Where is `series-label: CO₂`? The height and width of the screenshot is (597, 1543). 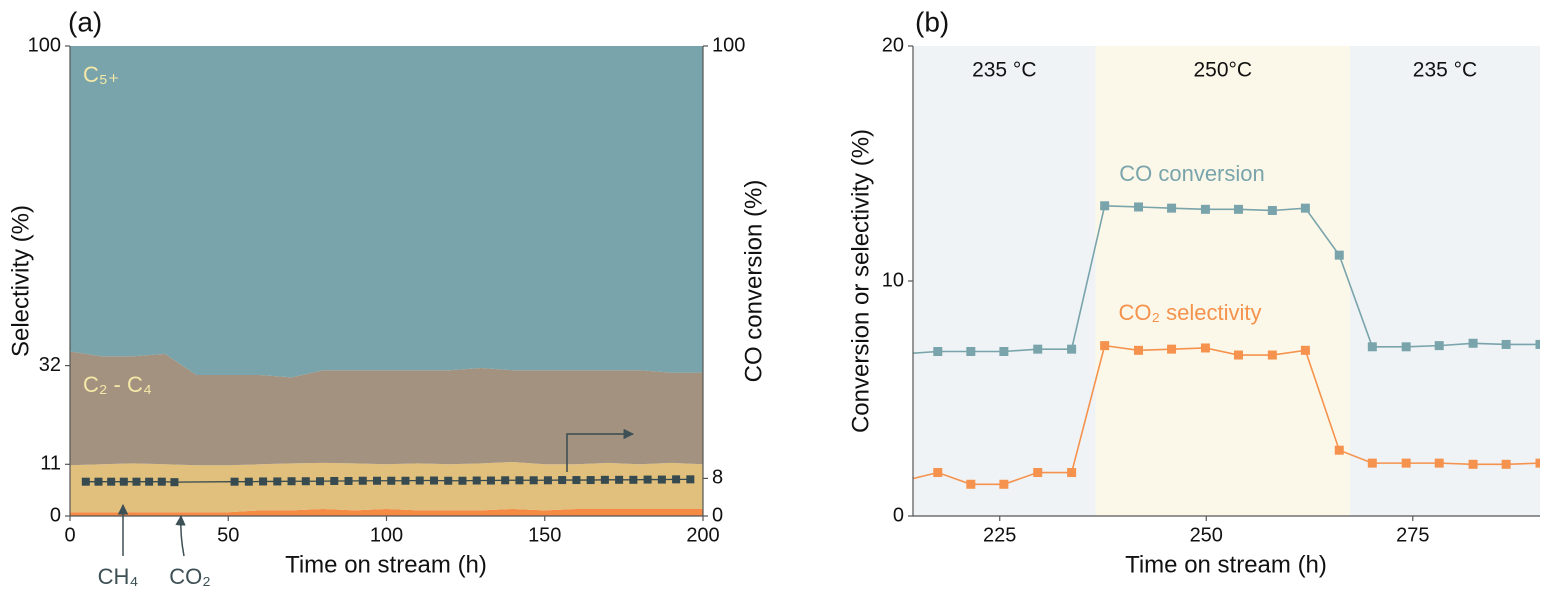
series-label: CO₂ is located at coordinates (190, 576).